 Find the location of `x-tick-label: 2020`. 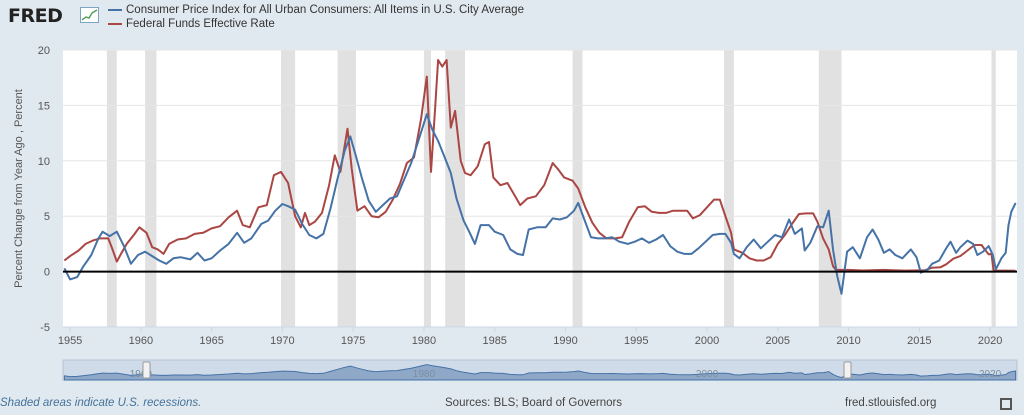

x-tick-label: 2020 is located at coordinates (990, 341).